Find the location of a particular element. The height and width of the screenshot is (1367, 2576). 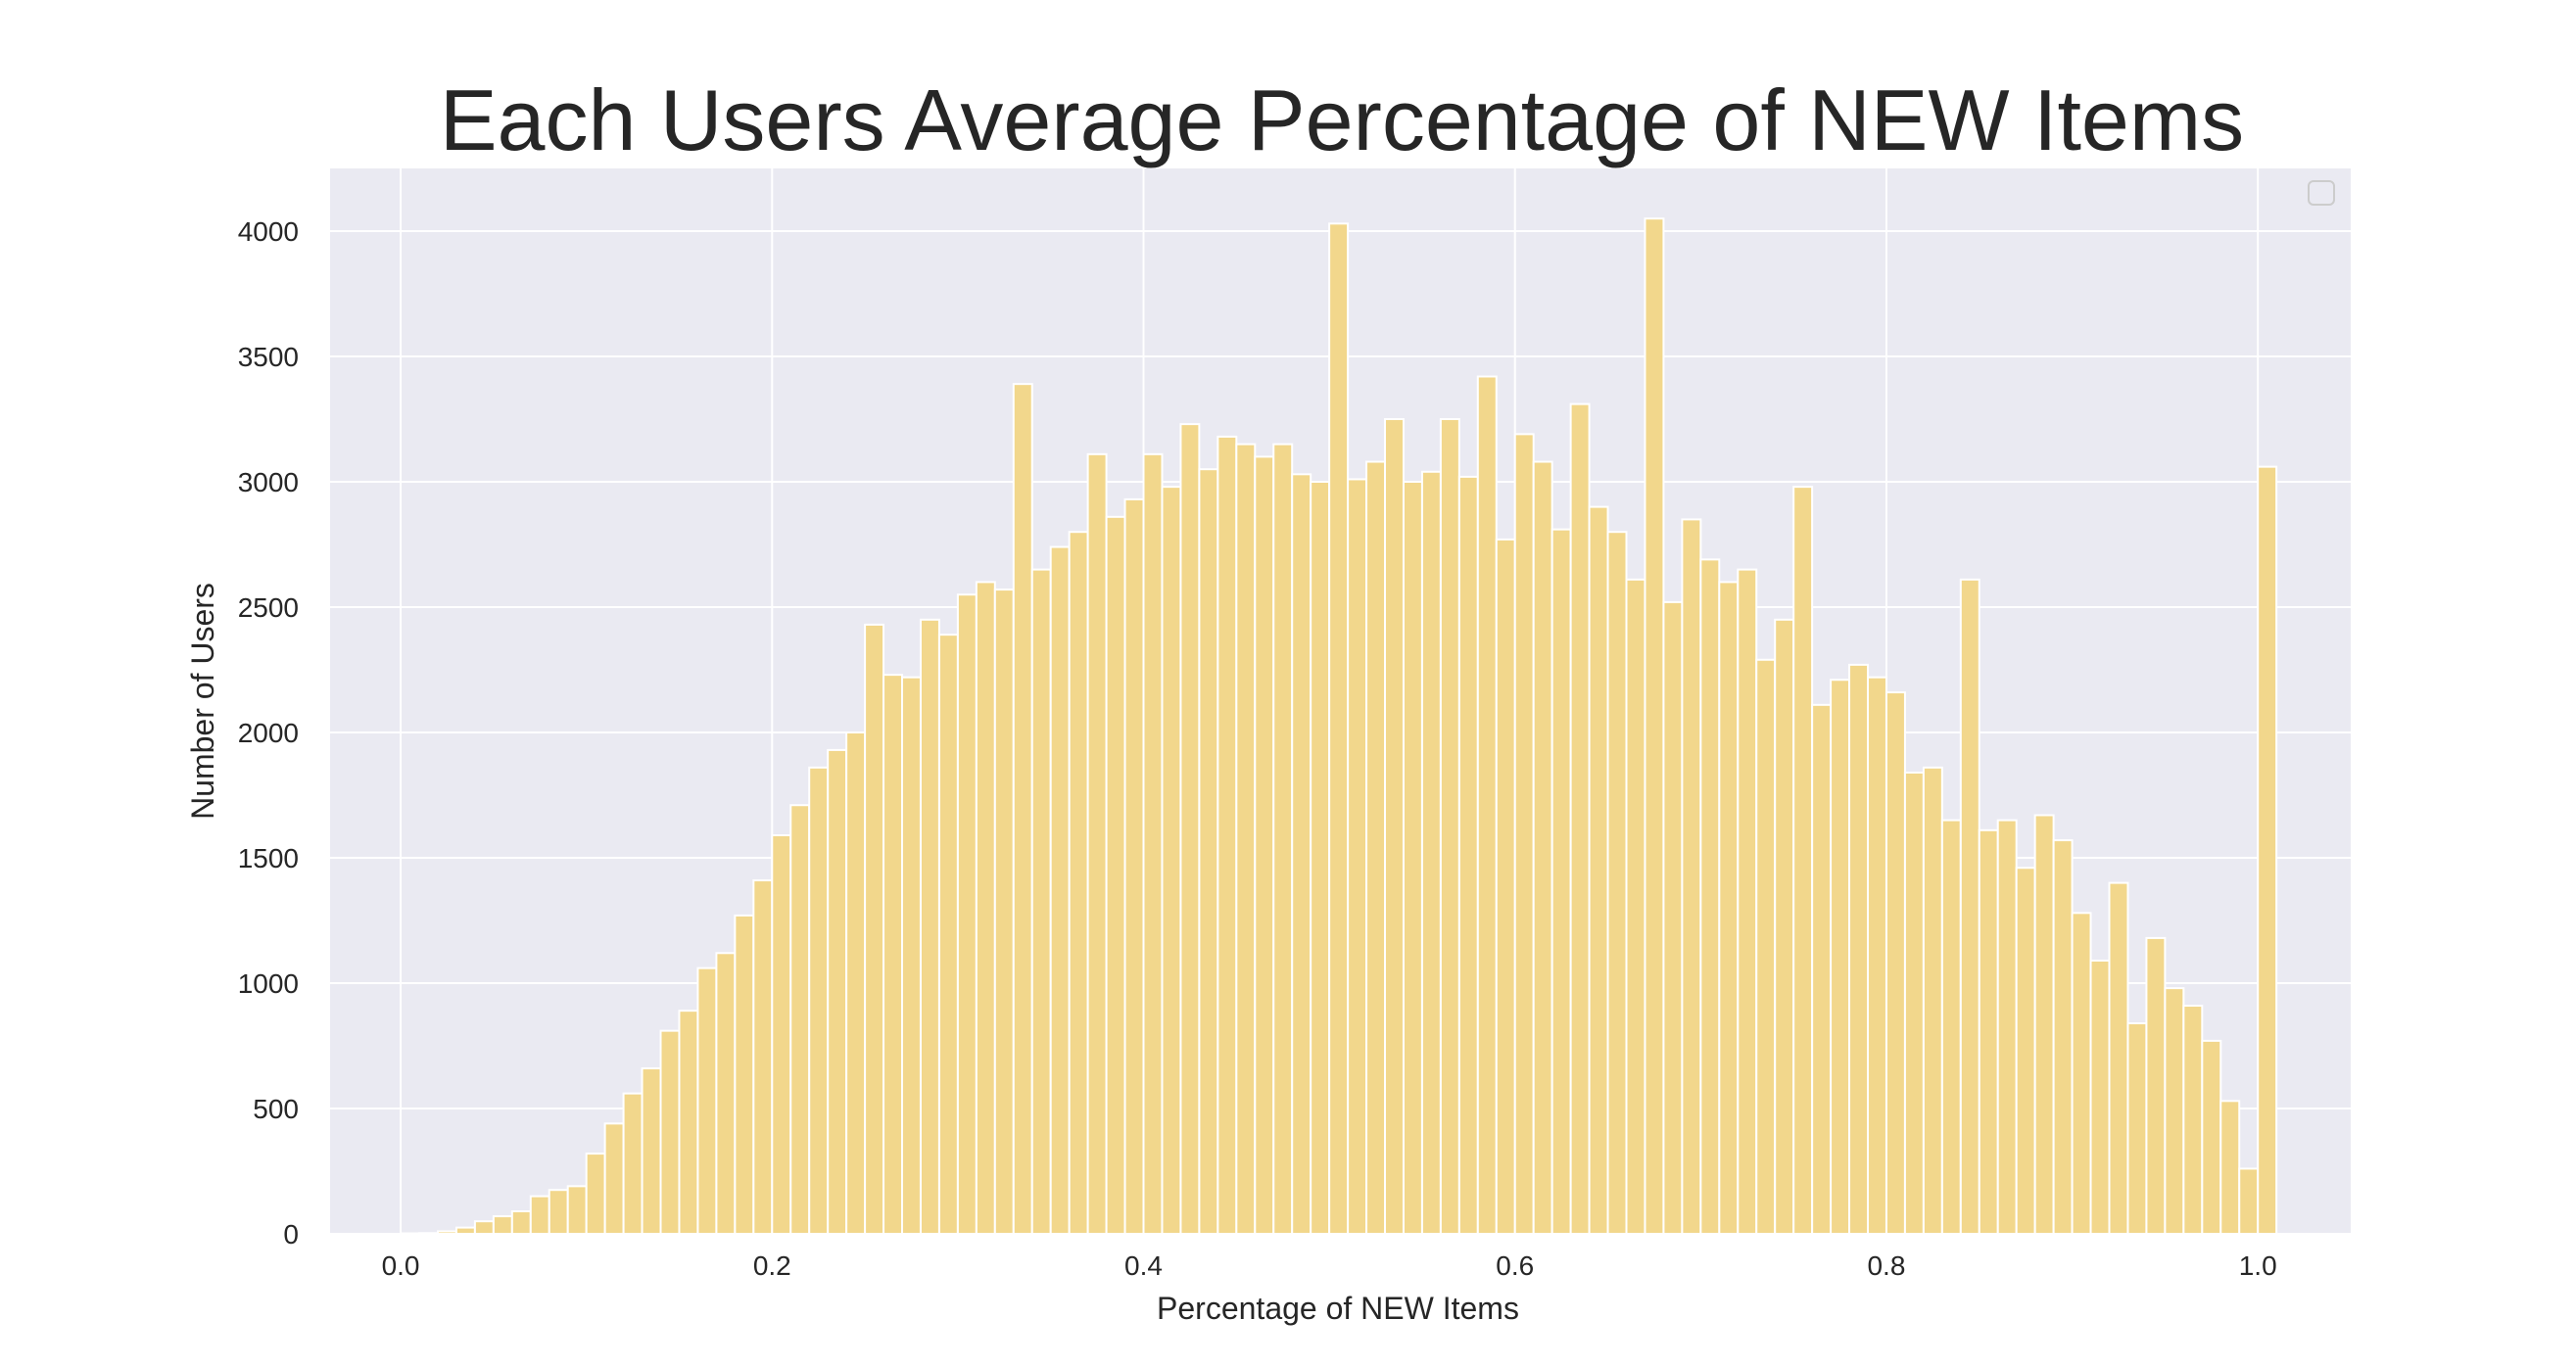

y-tick-label: 4000 is located at coordinates (269, 231).